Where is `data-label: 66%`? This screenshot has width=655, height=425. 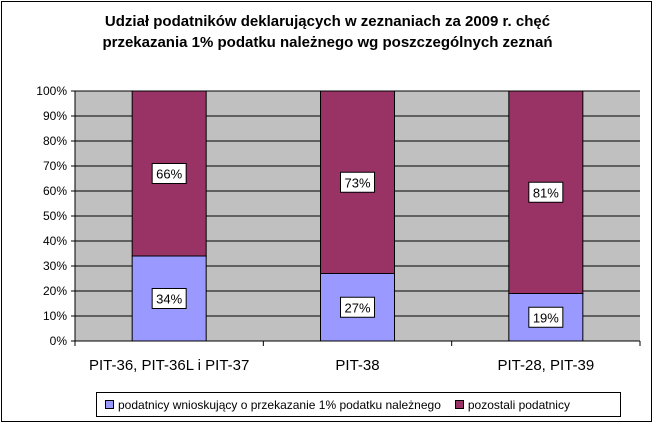 data-label: 66% is located at coordinates (169, 174).